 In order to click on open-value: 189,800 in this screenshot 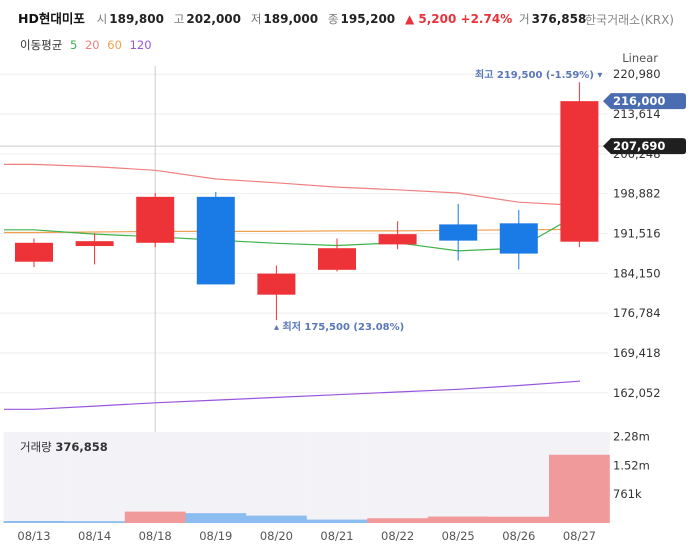, I will do `click(136, 19)`.